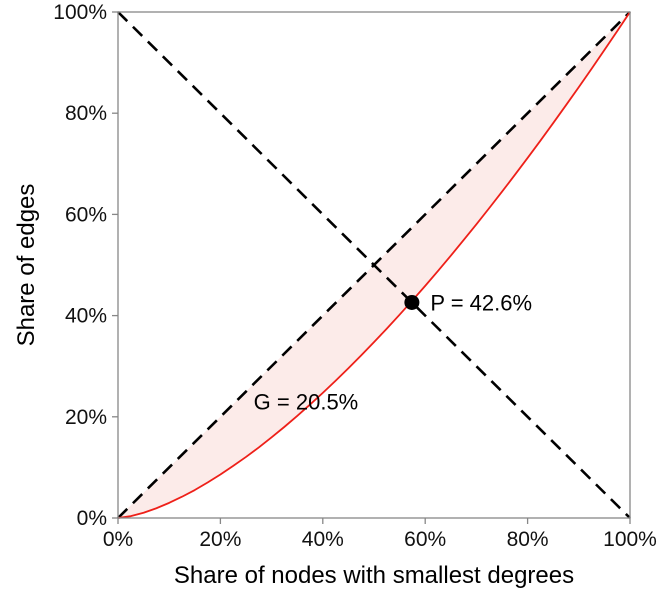  Describe the element at coordinates (412, 302) in the screenshot. I see `pareto-point` at that location.